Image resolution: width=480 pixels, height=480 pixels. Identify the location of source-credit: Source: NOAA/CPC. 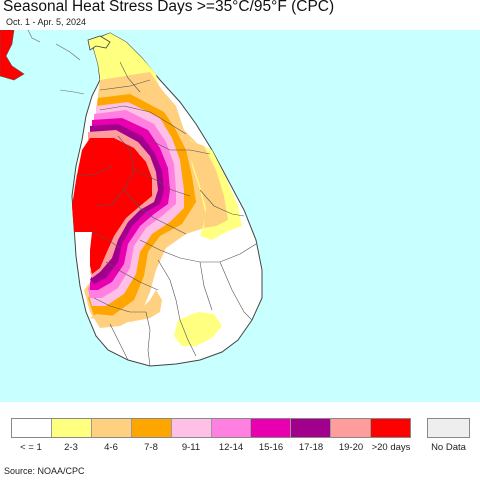
(44, 471).